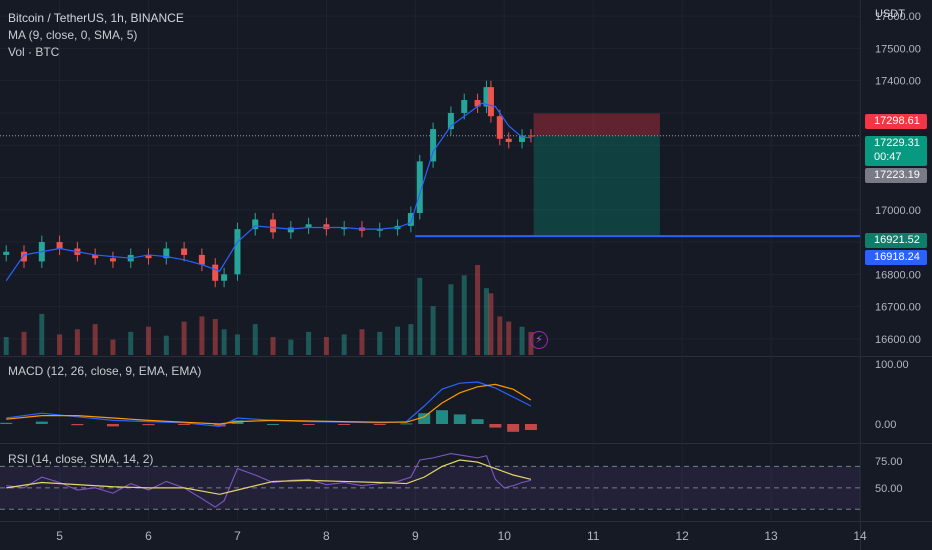 This screenshot has height=550, width=932. What do you see at coordinates (898, 340) in the screenshot?
I see `price-tick-label: 16600.00` at bounding box center [898, 340].